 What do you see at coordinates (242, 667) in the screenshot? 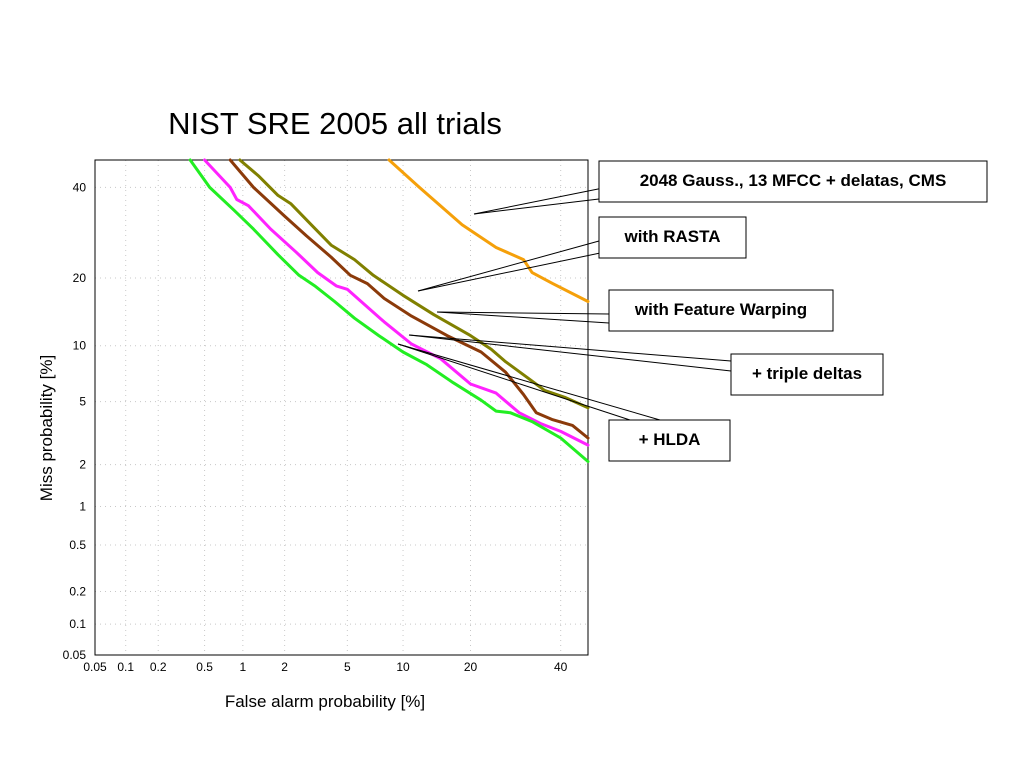
I see `x-tick-label: 1` at bounding box center [242, 667].